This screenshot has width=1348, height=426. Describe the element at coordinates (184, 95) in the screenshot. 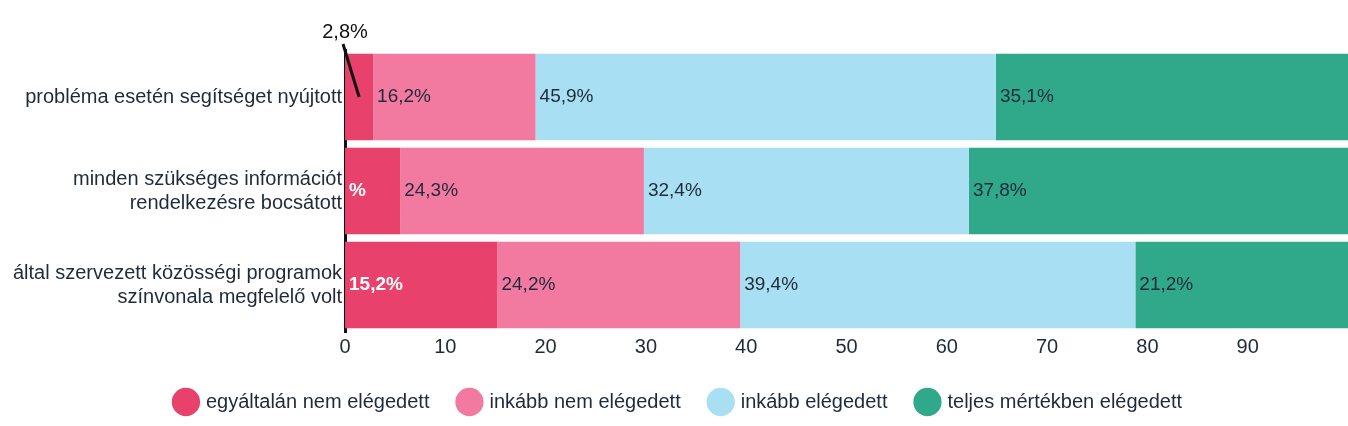

I see `y-tick-label: probléma esetén segítséget nyújtott` at that location.